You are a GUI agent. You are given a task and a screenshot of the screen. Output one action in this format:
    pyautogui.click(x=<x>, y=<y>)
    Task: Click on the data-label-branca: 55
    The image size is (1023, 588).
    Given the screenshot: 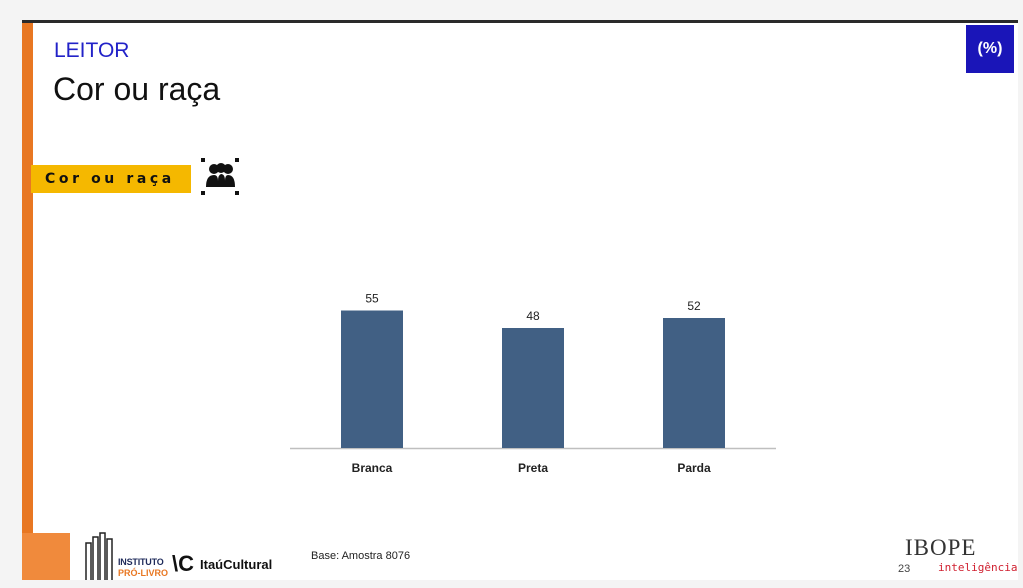 What is the action you would take?
    pyautogui.click(x=372, y=299)
    